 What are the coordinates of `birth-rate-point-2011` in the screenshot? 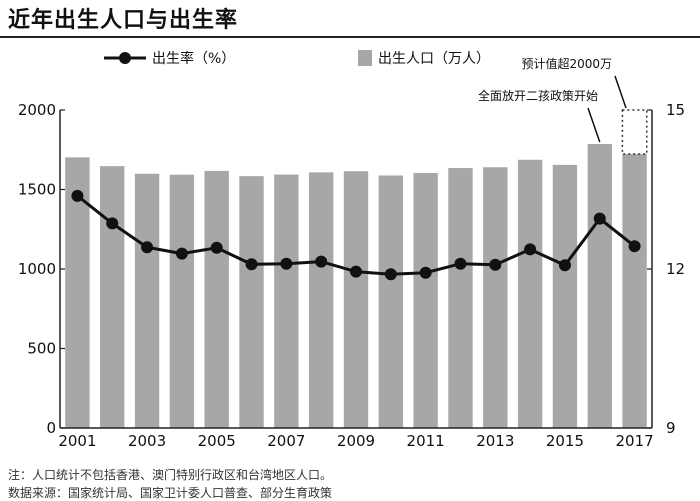 It's located at (425, 272).